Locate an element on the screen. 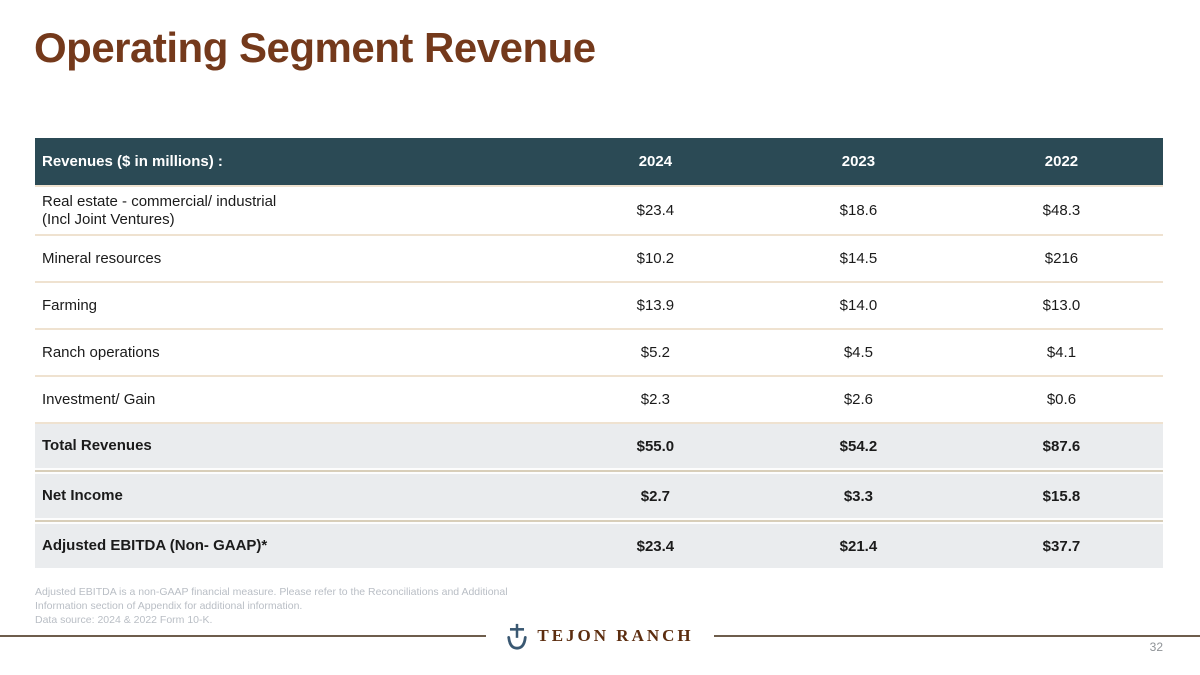 Image resolution: width=1200 pixels, height=675 pixels. row-value-2022: $216 is located at coordinates (1061, 258).